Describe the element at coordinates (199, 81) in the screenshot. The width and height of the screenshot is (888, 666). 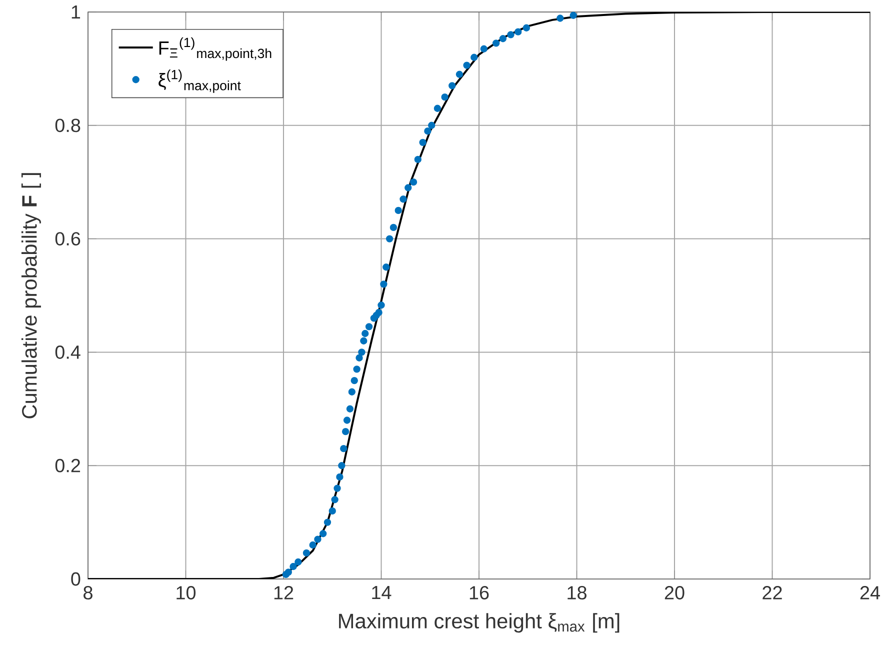
I see `legend-label: ξ$^{(1)}$max,point` at that location.